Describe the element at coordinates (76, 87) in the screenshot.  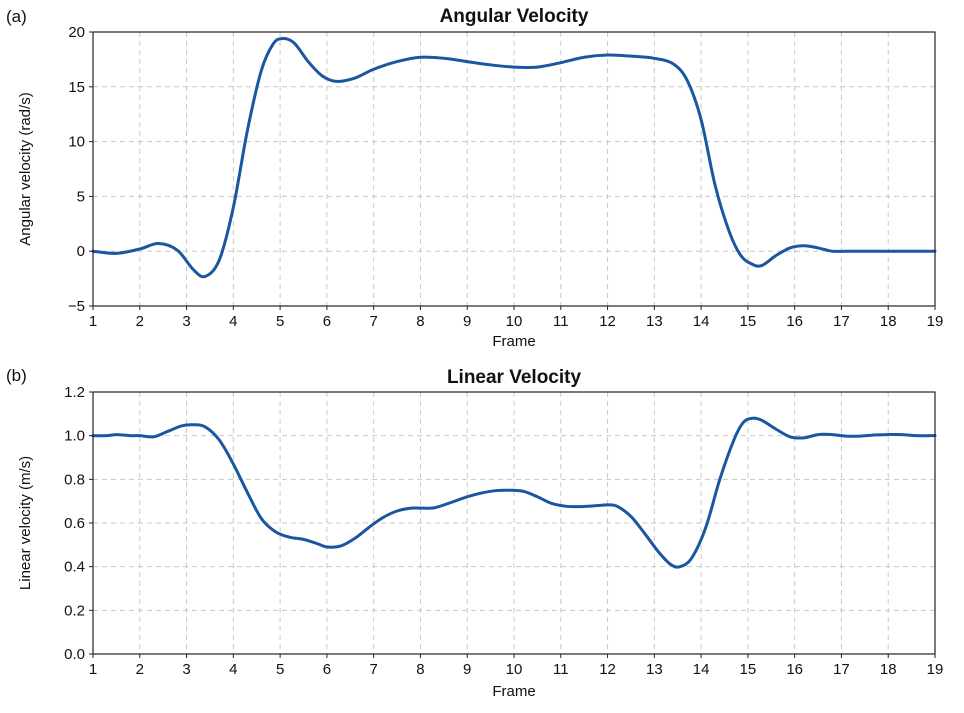
I see `y-tick-label: 15` at that location.